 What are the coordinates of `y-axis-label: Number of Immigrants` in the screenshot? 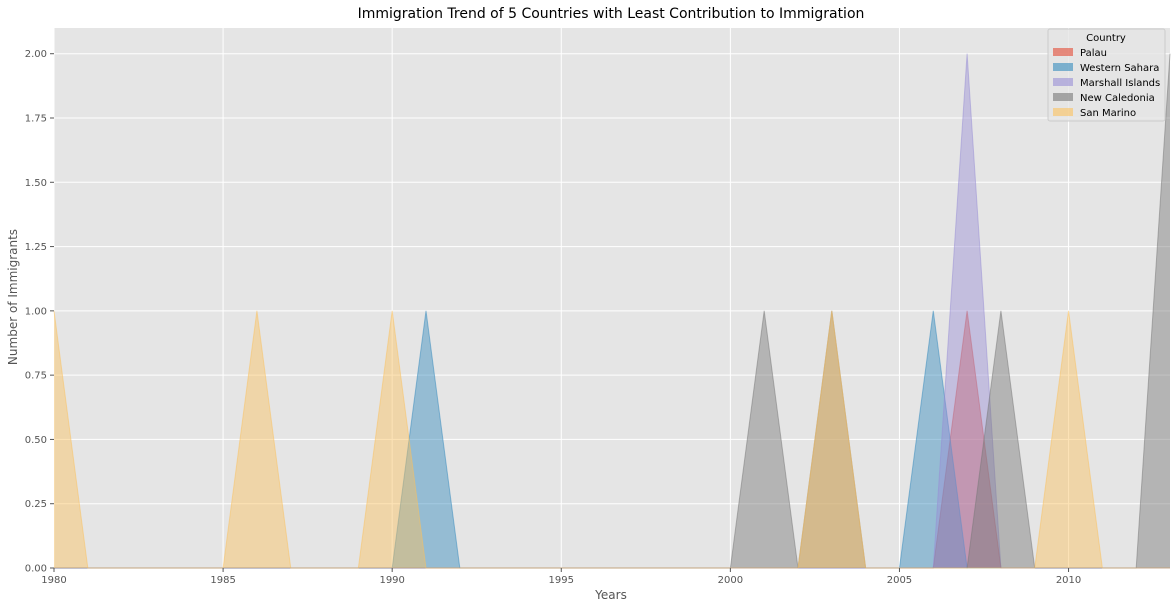 It's located at (13, 297).